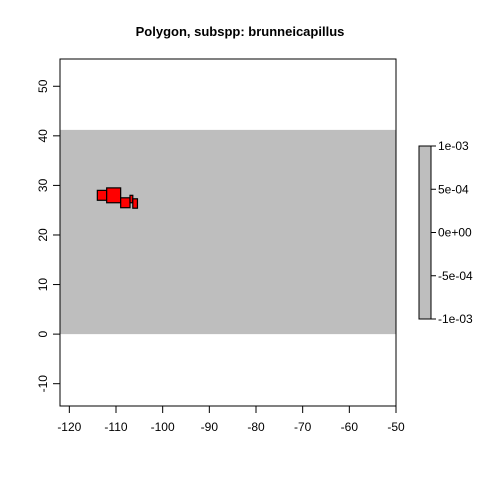 The height and width of the screenshot is (480, 480). What do you see at coordinates (453, 189) in the screenshot?
I see `legend-tick-label: 5e-04` at bounding box center [453, 189].